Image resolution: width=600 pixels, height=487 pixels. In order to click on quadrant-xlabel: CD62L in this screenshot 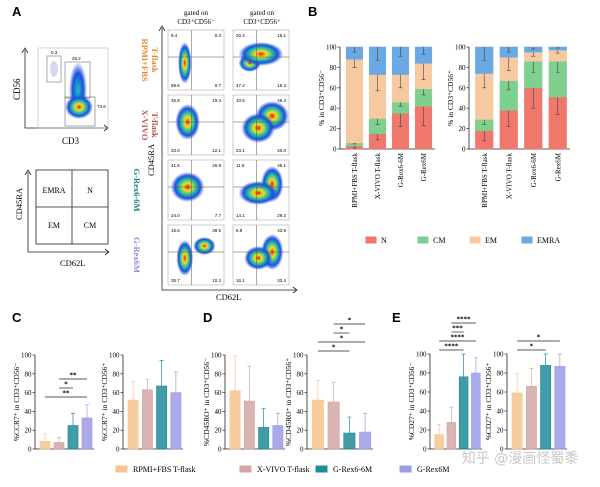, I will do `click(73, 263)`.